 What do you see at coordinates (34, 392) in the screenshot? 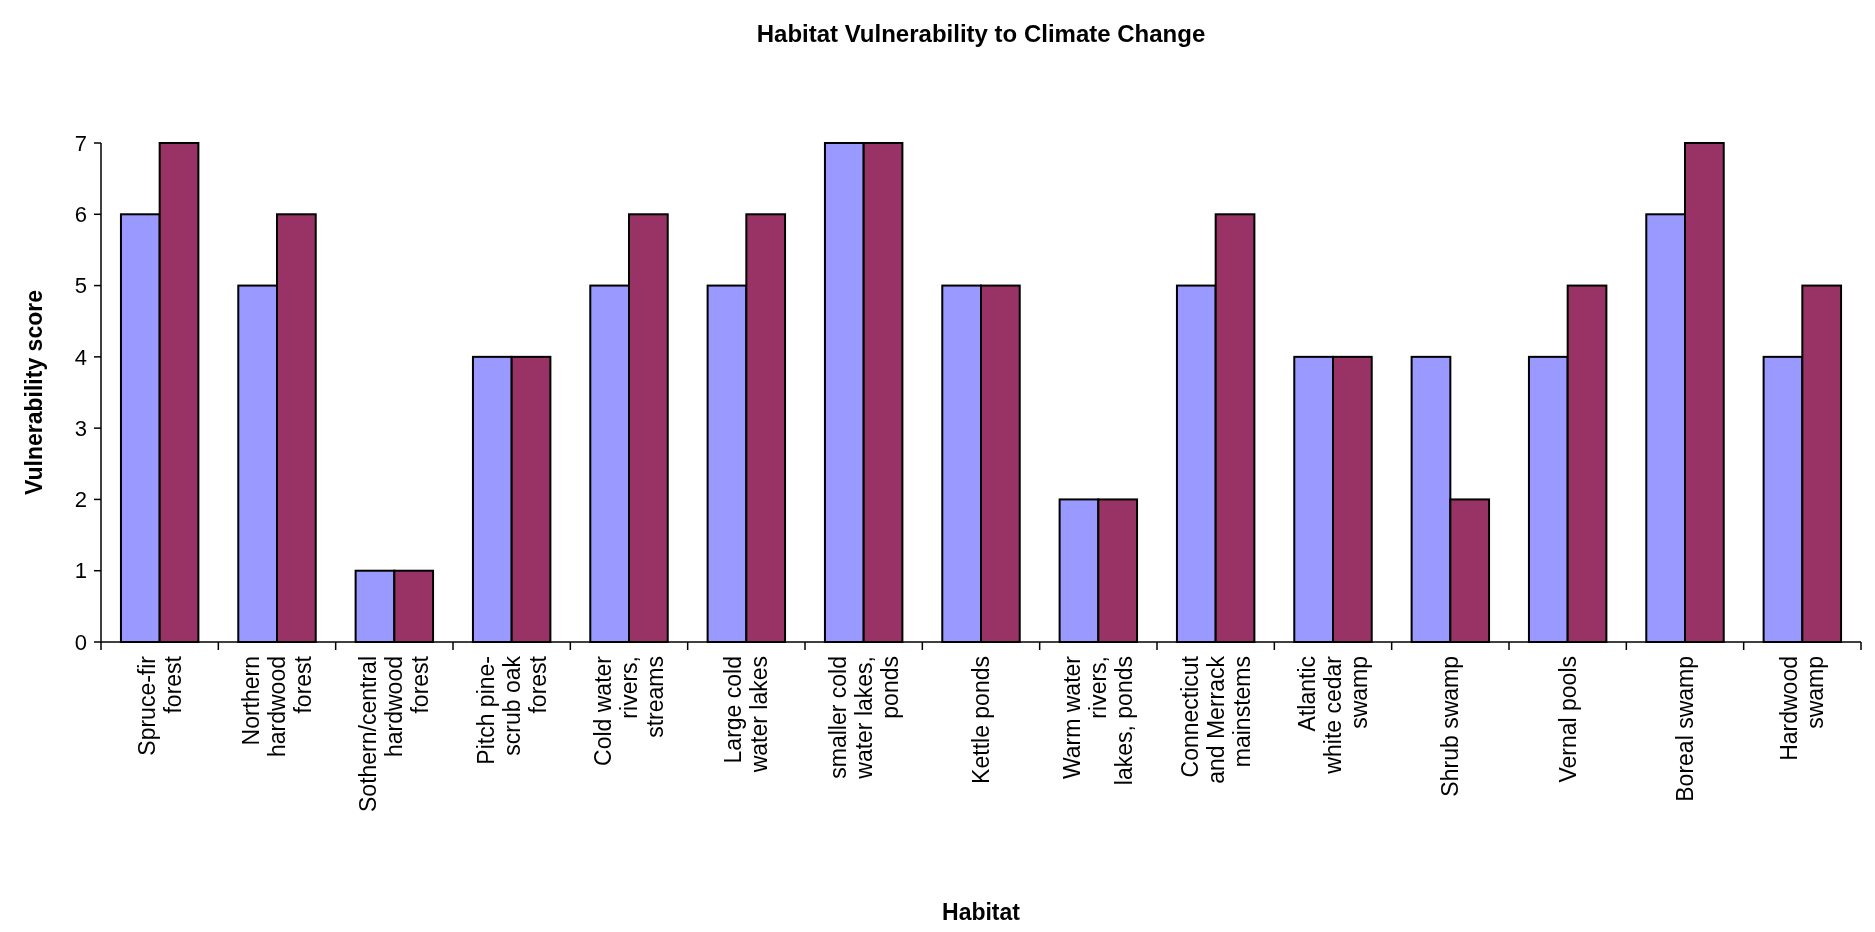
I see `y-axis-title: Vulnerability score` at bounding box center [34, 392].